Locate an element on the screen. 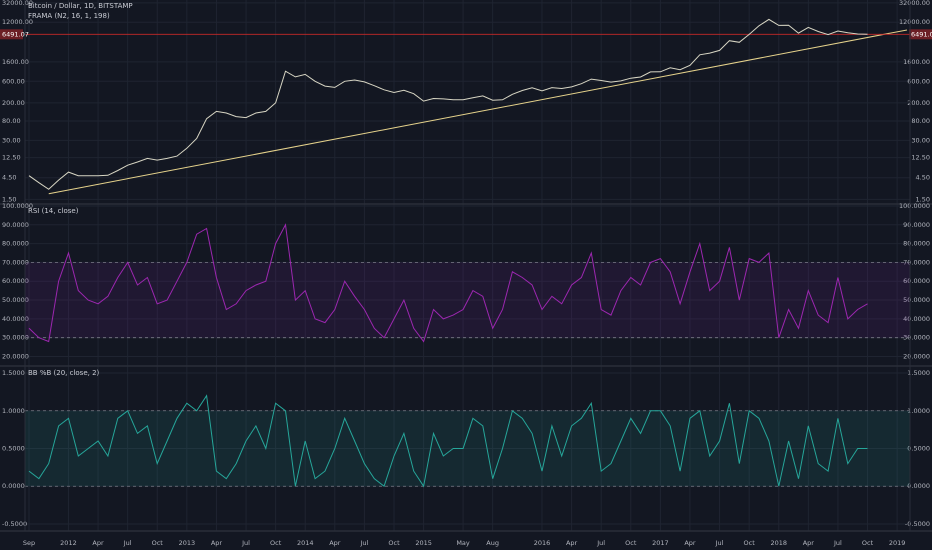 This screenshot has height=550, width=932. pane-title: BB %B (20, close, 2) is located at coordinates (64, 373).